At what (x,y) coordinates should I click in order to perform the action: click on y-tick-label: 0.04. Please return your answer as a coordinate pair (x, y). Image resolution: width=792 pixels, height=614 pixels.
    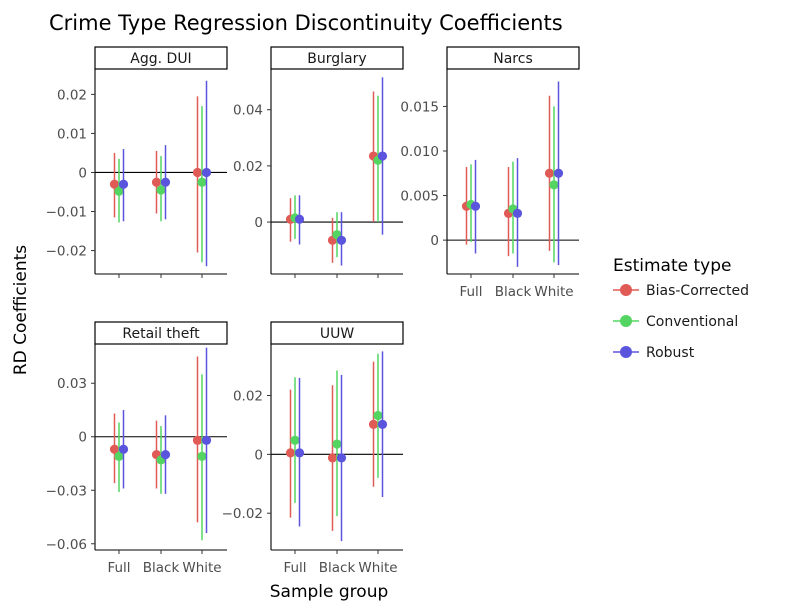
    Looking at the image, I should click on (248, 111).